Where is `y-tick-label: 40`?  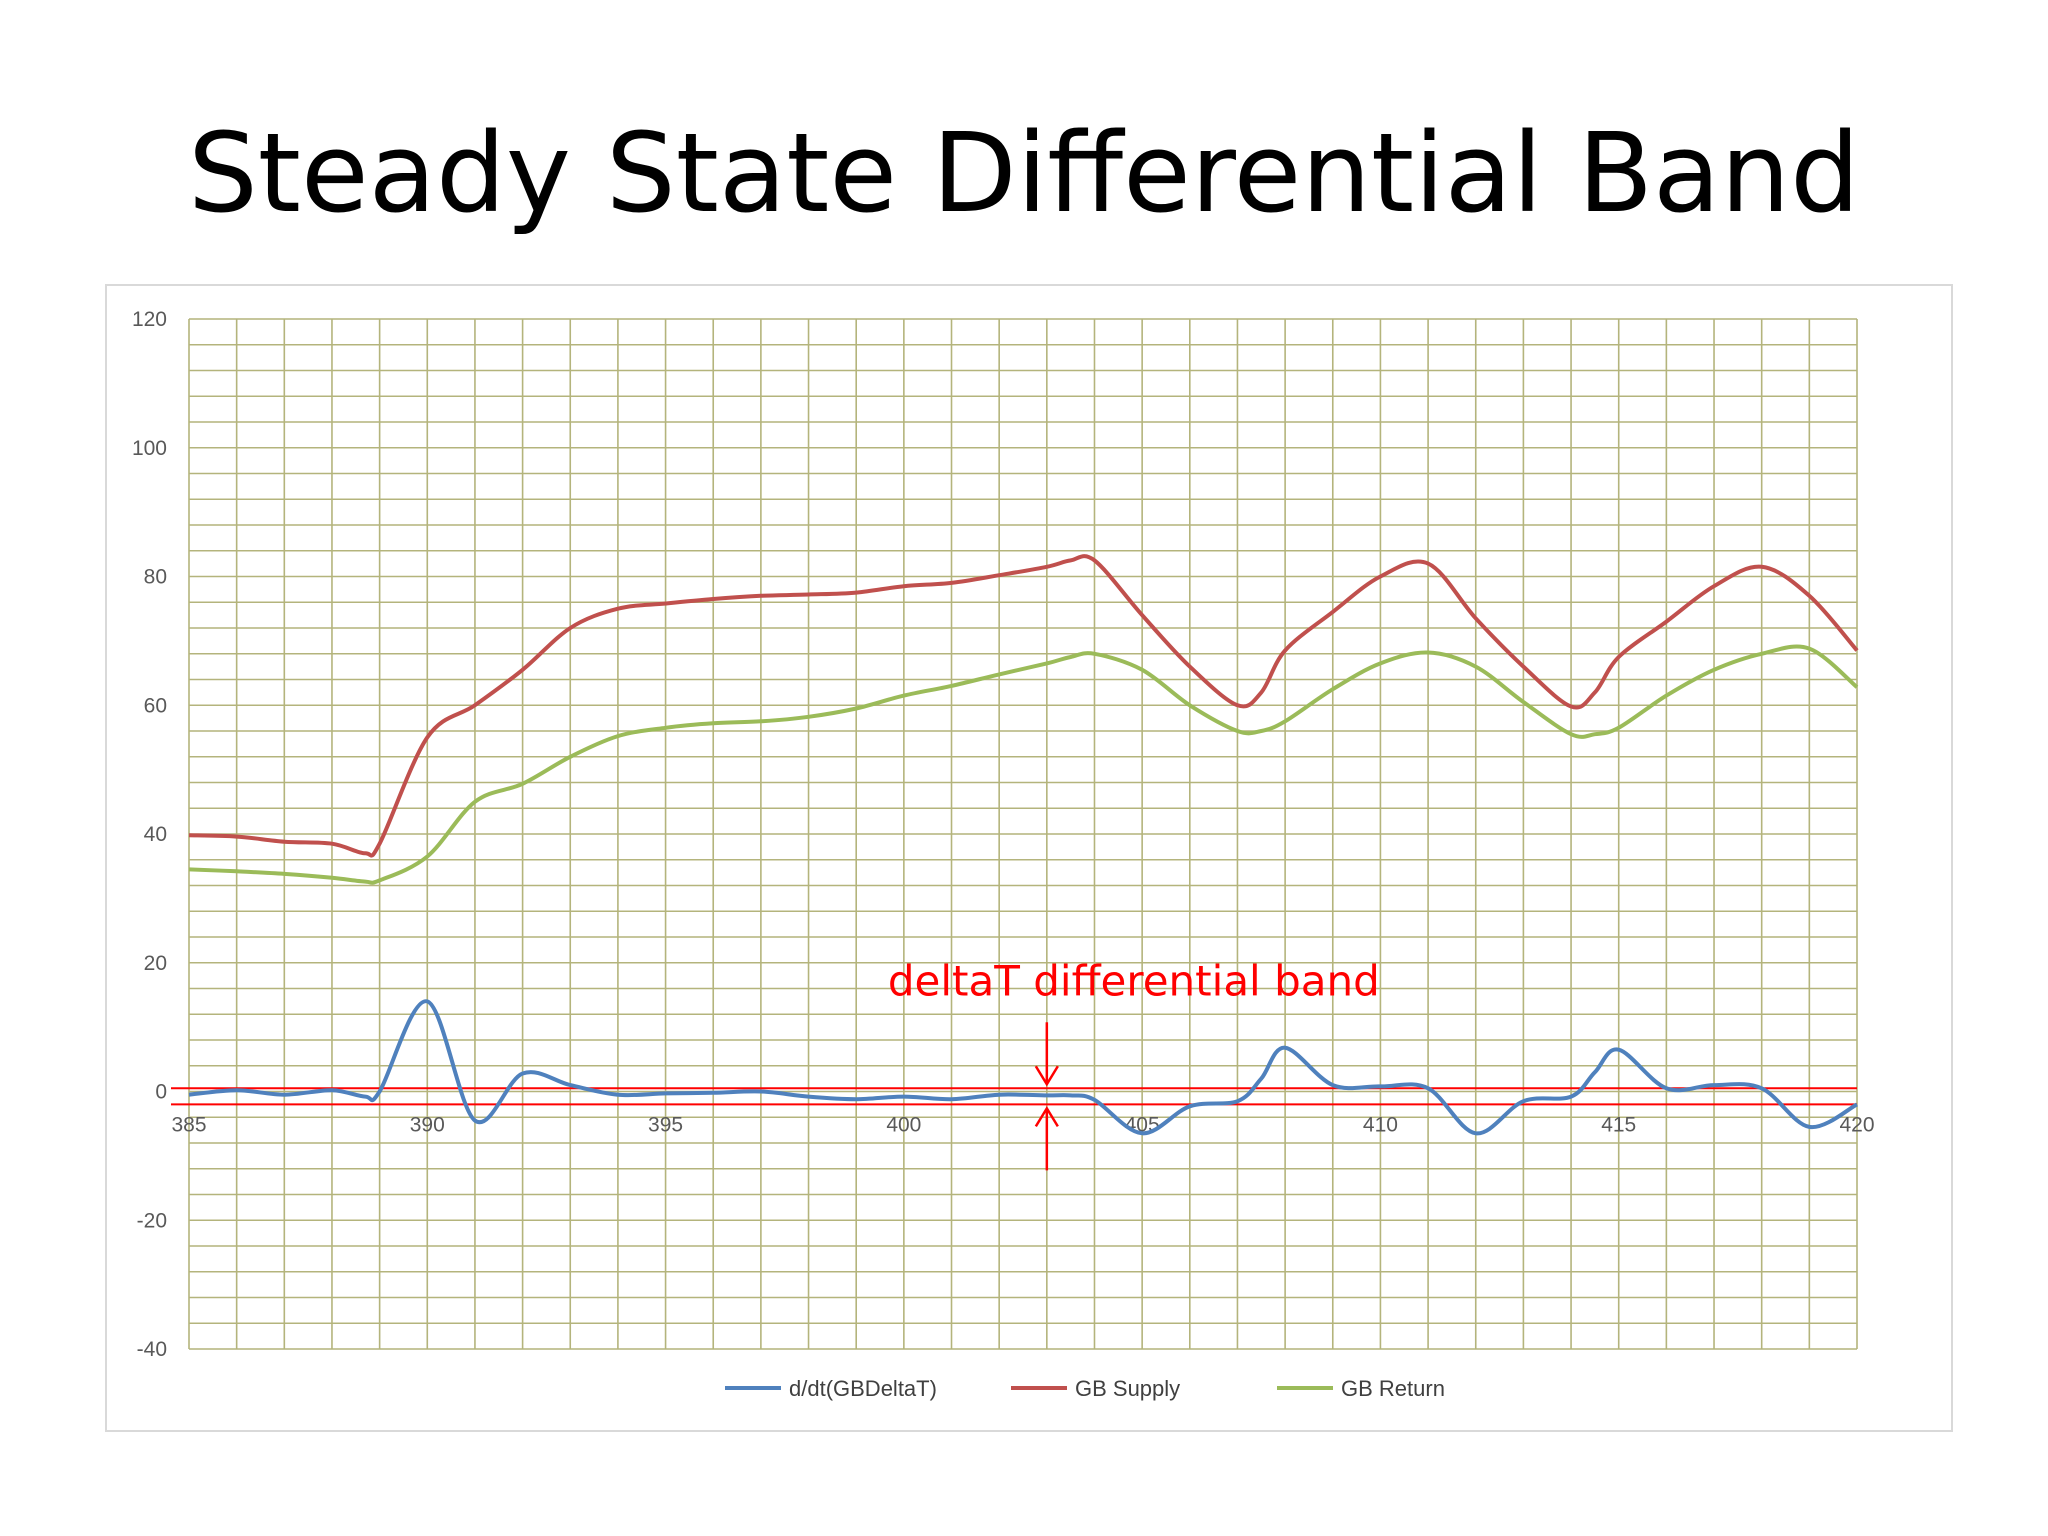
y-tick-label: 40 is located at coordinates (155, 834).